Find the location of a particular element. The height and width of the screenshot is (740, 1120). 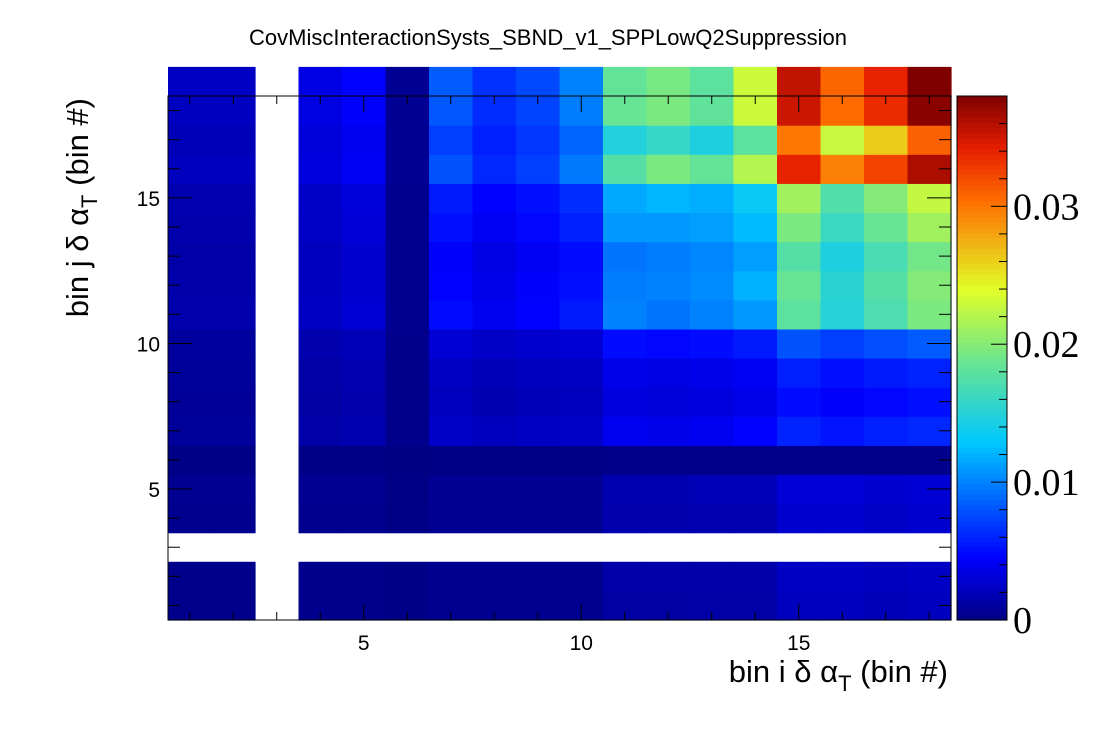

z-axis: 0 0.01 0.02 0.03 is located at coordinates (1035, 368).